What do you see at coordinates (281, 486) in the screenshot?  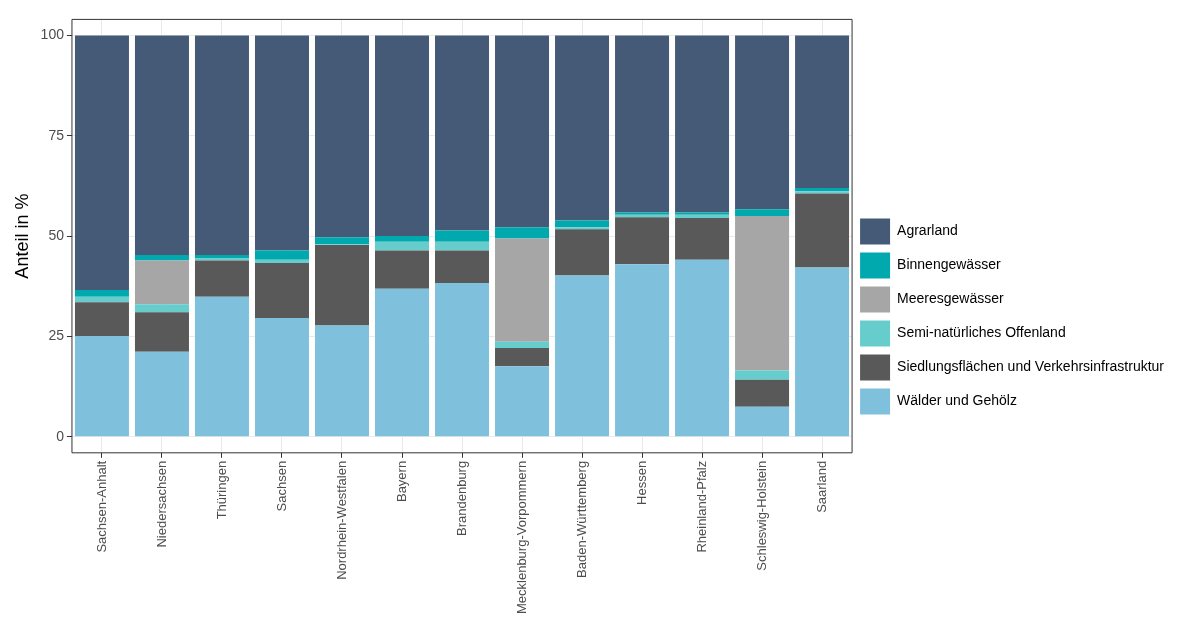 I see `x-tick-label: Sachsen` at bounding box center [281, 486].